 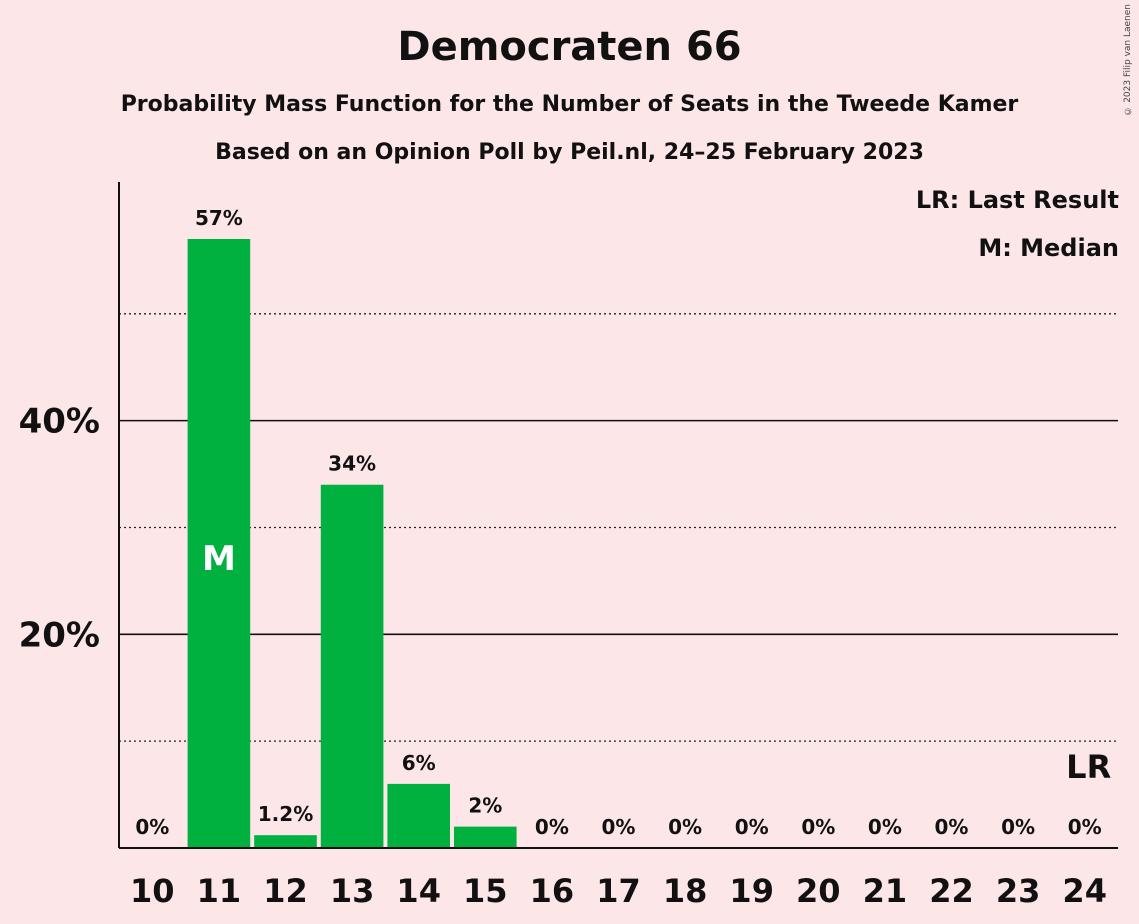 I want to click on last-result-marker: LR, so click(x=1088, y=767).